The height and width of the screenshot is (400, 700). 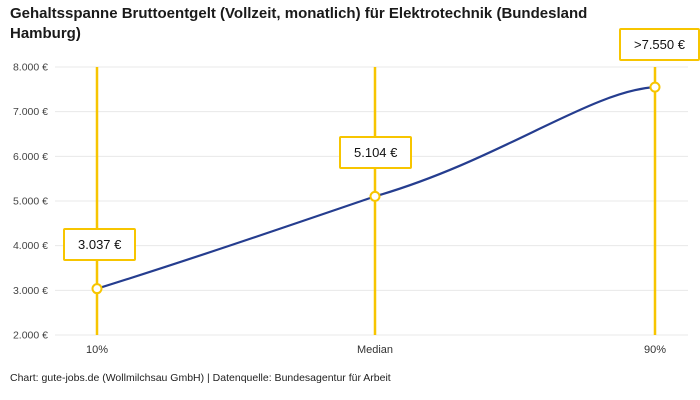 I want to click on annotation-90-percent-value: >7.550 €, so click(x=659, y=44).